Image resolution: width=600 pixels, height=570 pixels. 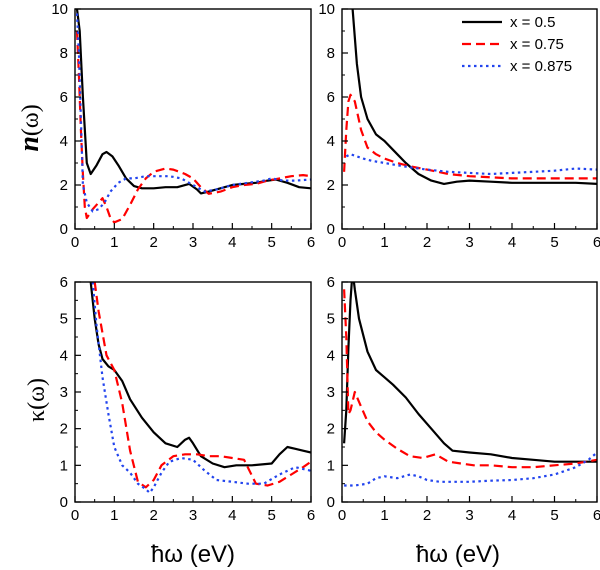 What do you see at coordinates (532, 22) in the screenshot?
I see `legend-label: x = 0.5` at bounding box center [532, 22].